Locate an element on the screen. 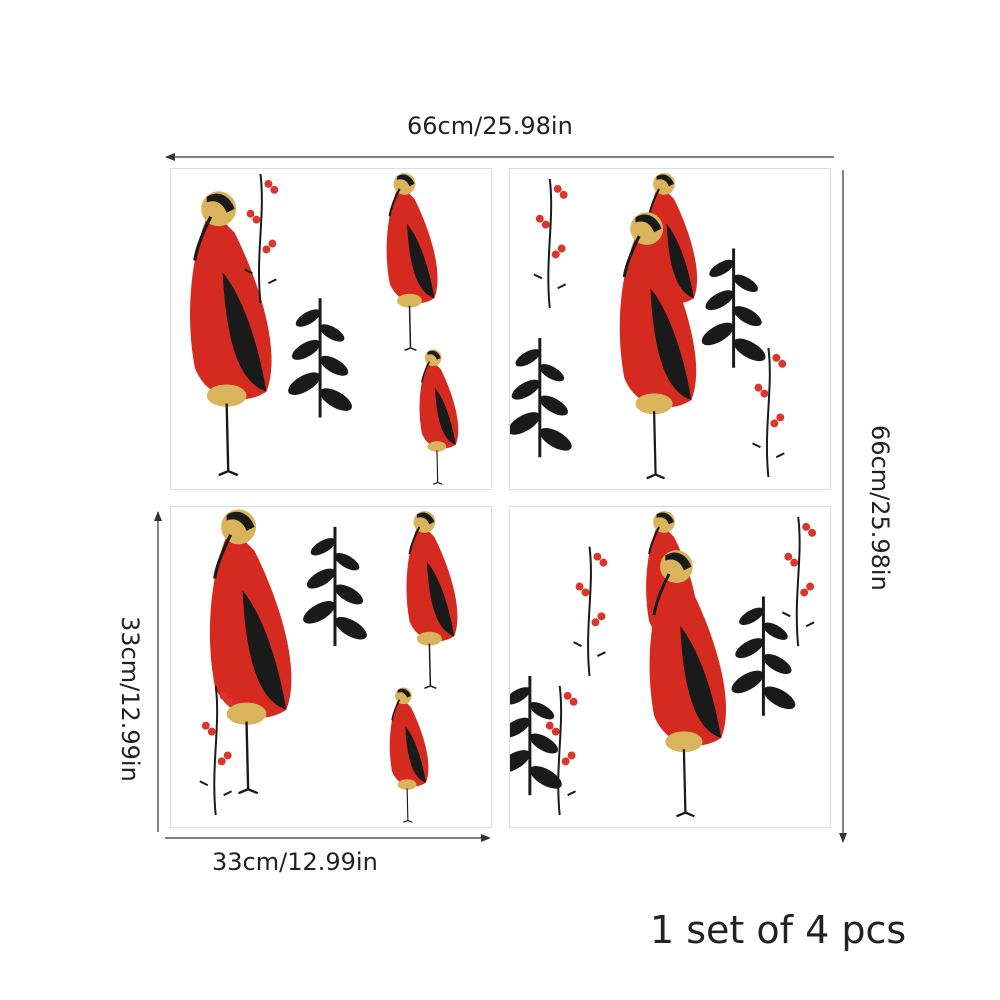  tile-bottom-right is located at coordinates (670, 667).